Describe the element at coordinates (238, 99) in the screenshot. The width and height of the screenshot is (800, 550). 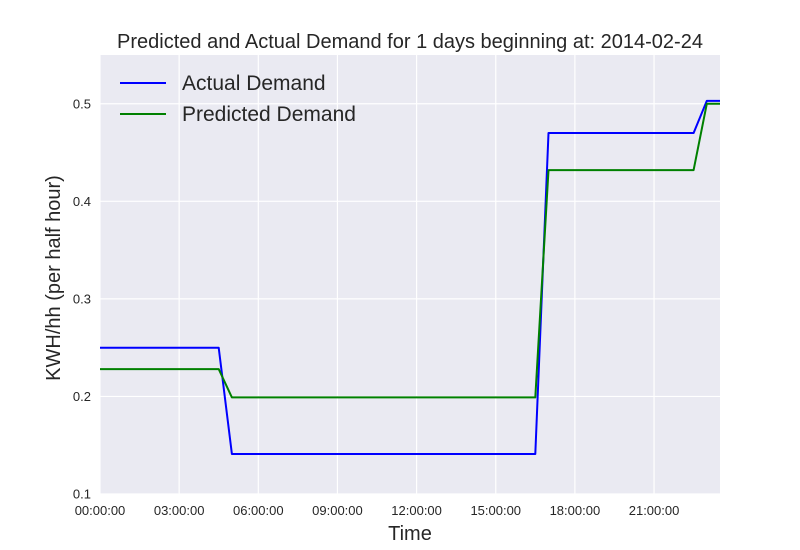
I see `legend: Actual Demand Predicted Demand` at that location.